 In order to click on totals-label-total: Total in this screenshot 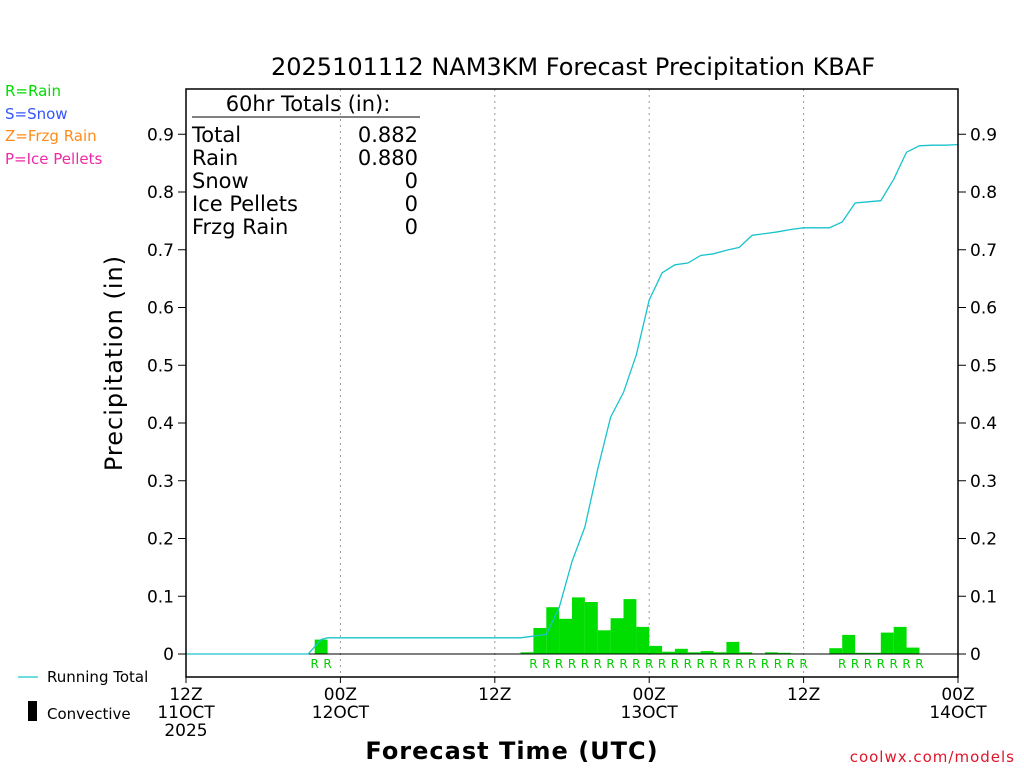, I will do `click(216, 135)`.